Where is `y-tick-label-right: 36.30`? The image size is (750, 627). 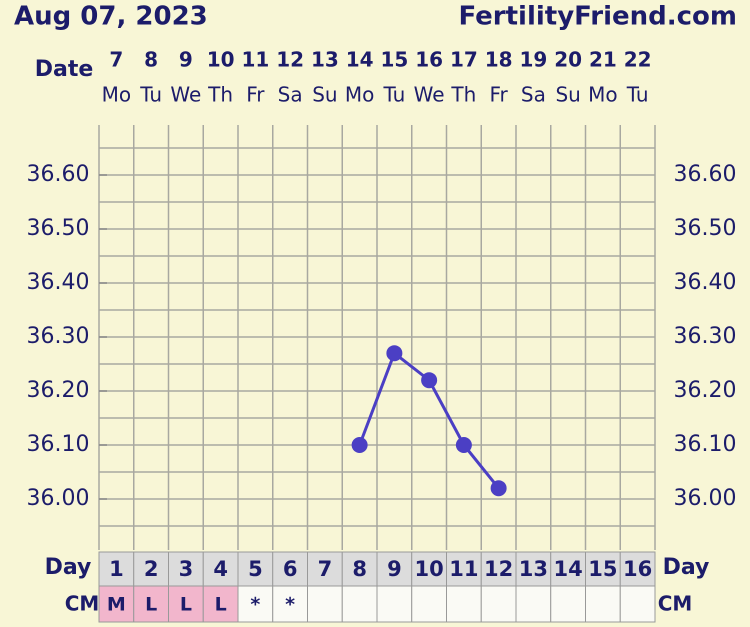 y-tick-label-right: 36.30 is located at coordinates (705, 336).